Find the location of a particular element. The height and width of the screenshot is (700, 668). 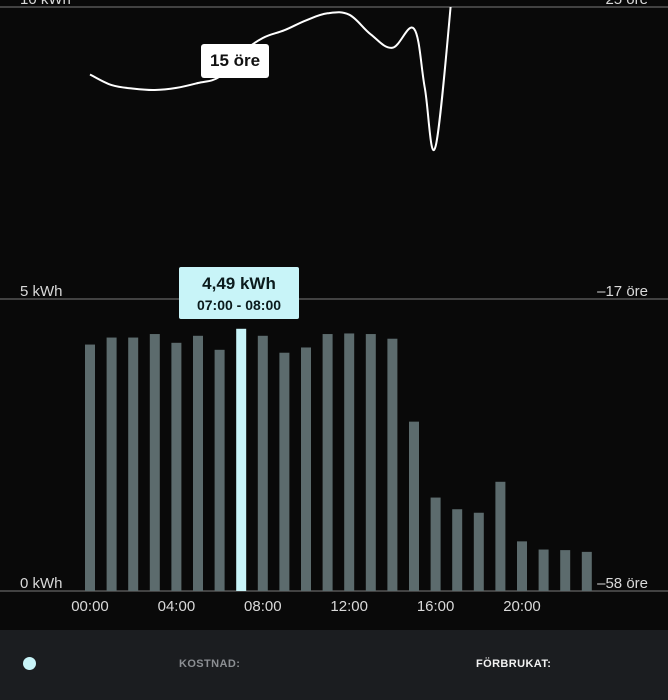

legend-dot-icon is located at coordinates (29, 663).